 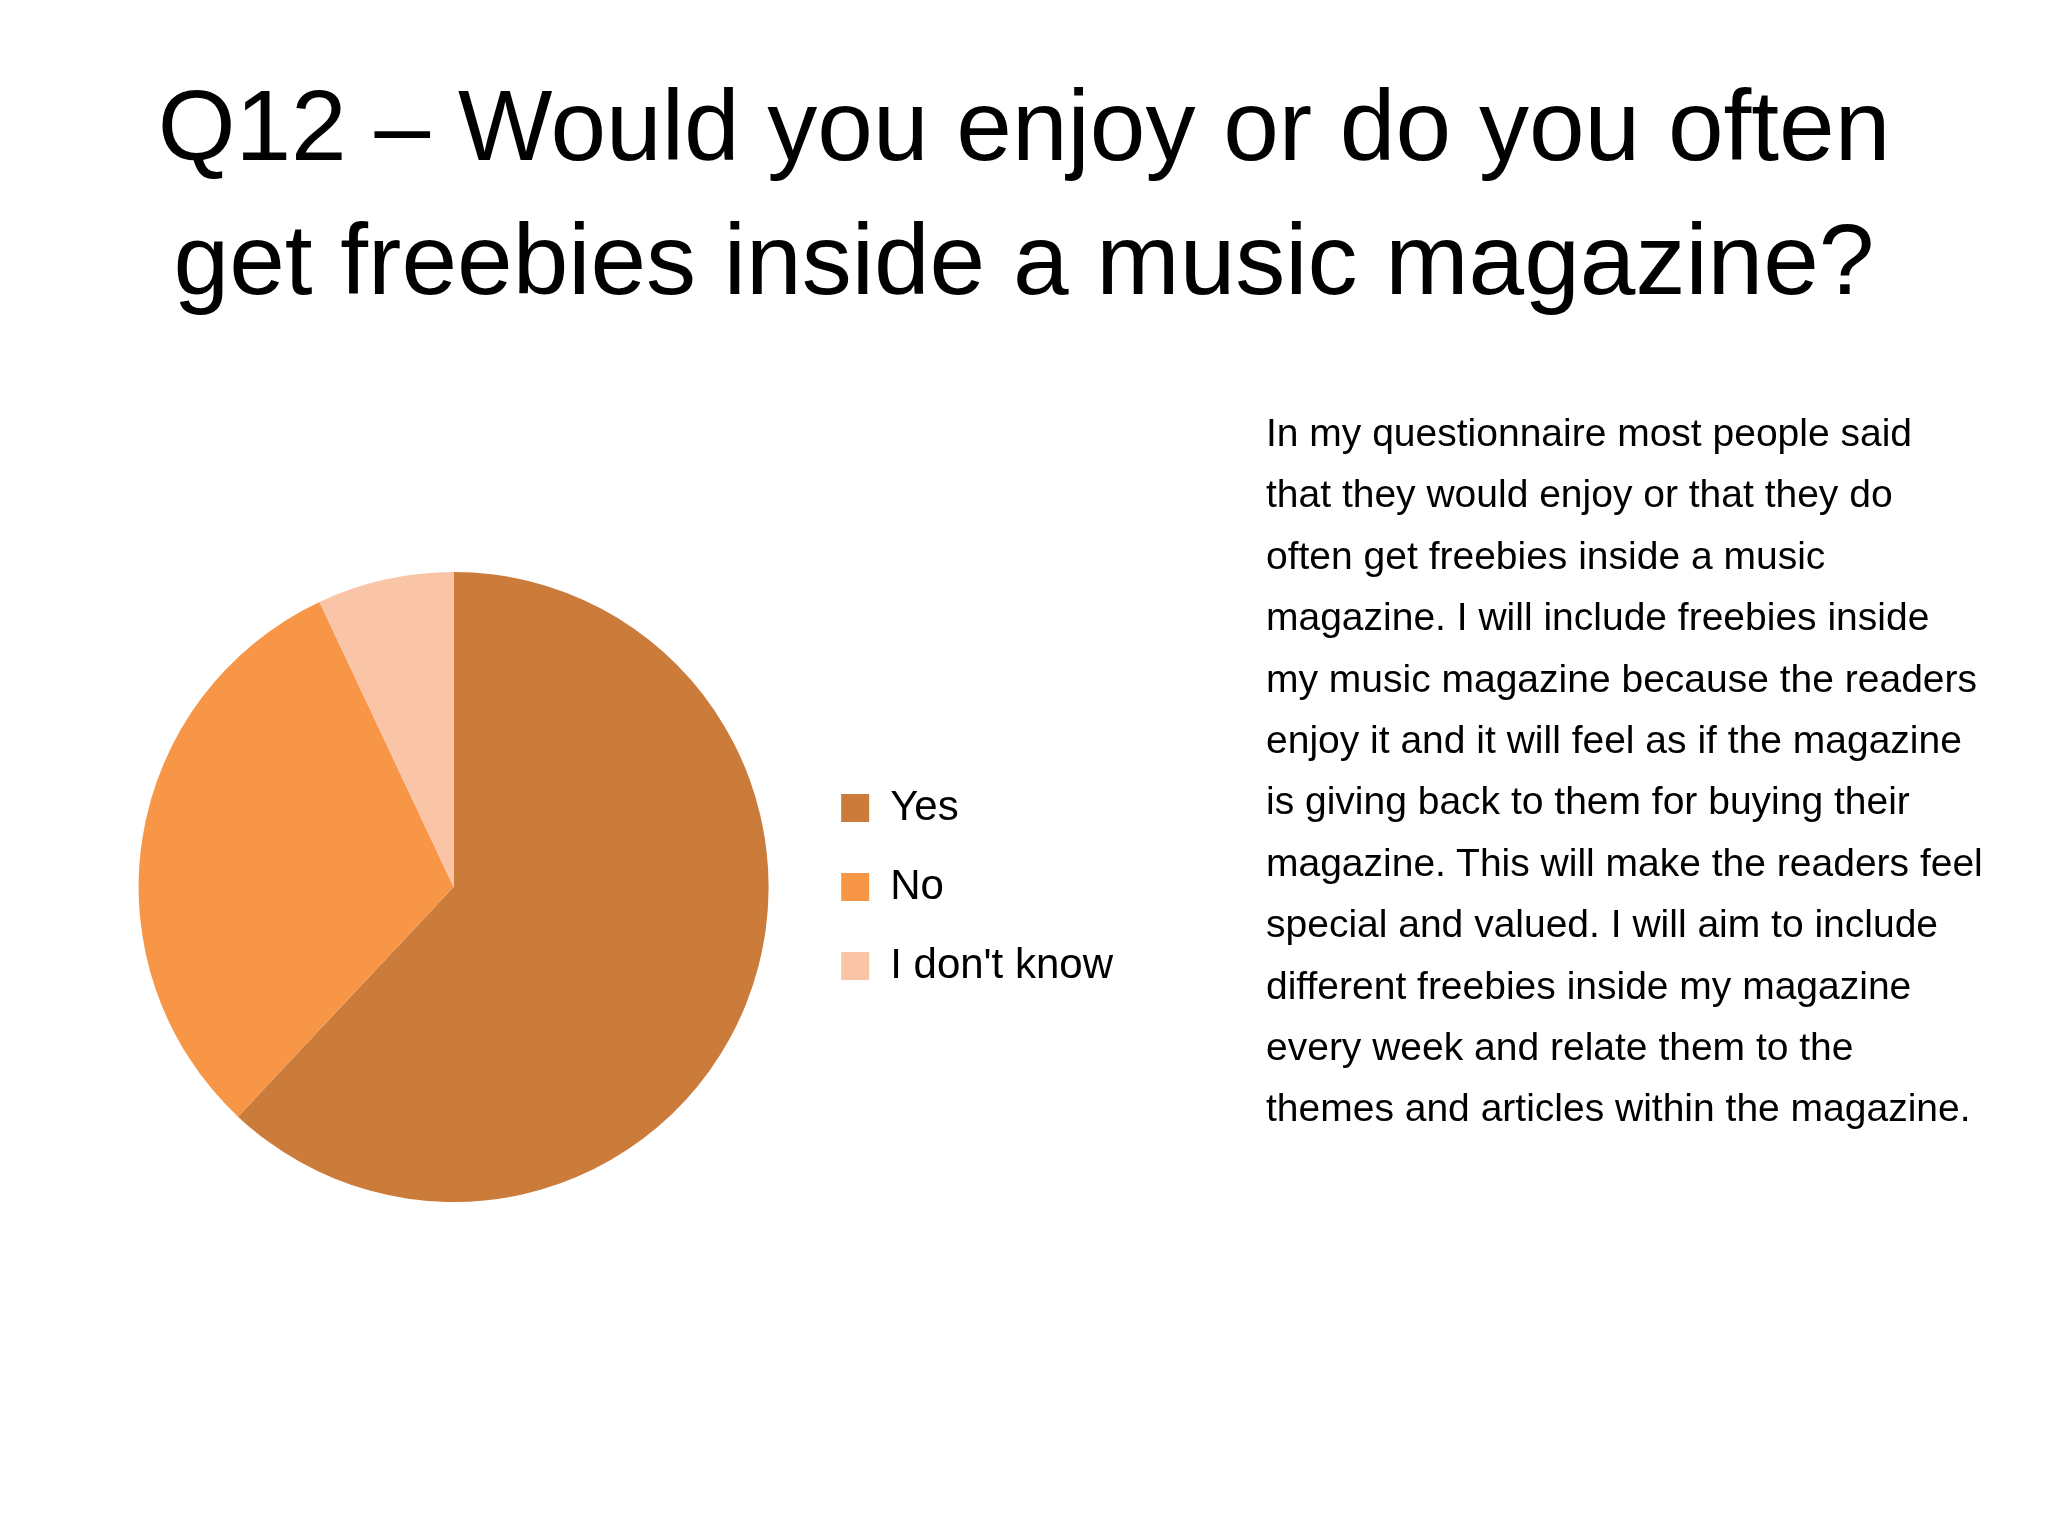 I want to click on legend-label: No, so click(x=917, y=884).